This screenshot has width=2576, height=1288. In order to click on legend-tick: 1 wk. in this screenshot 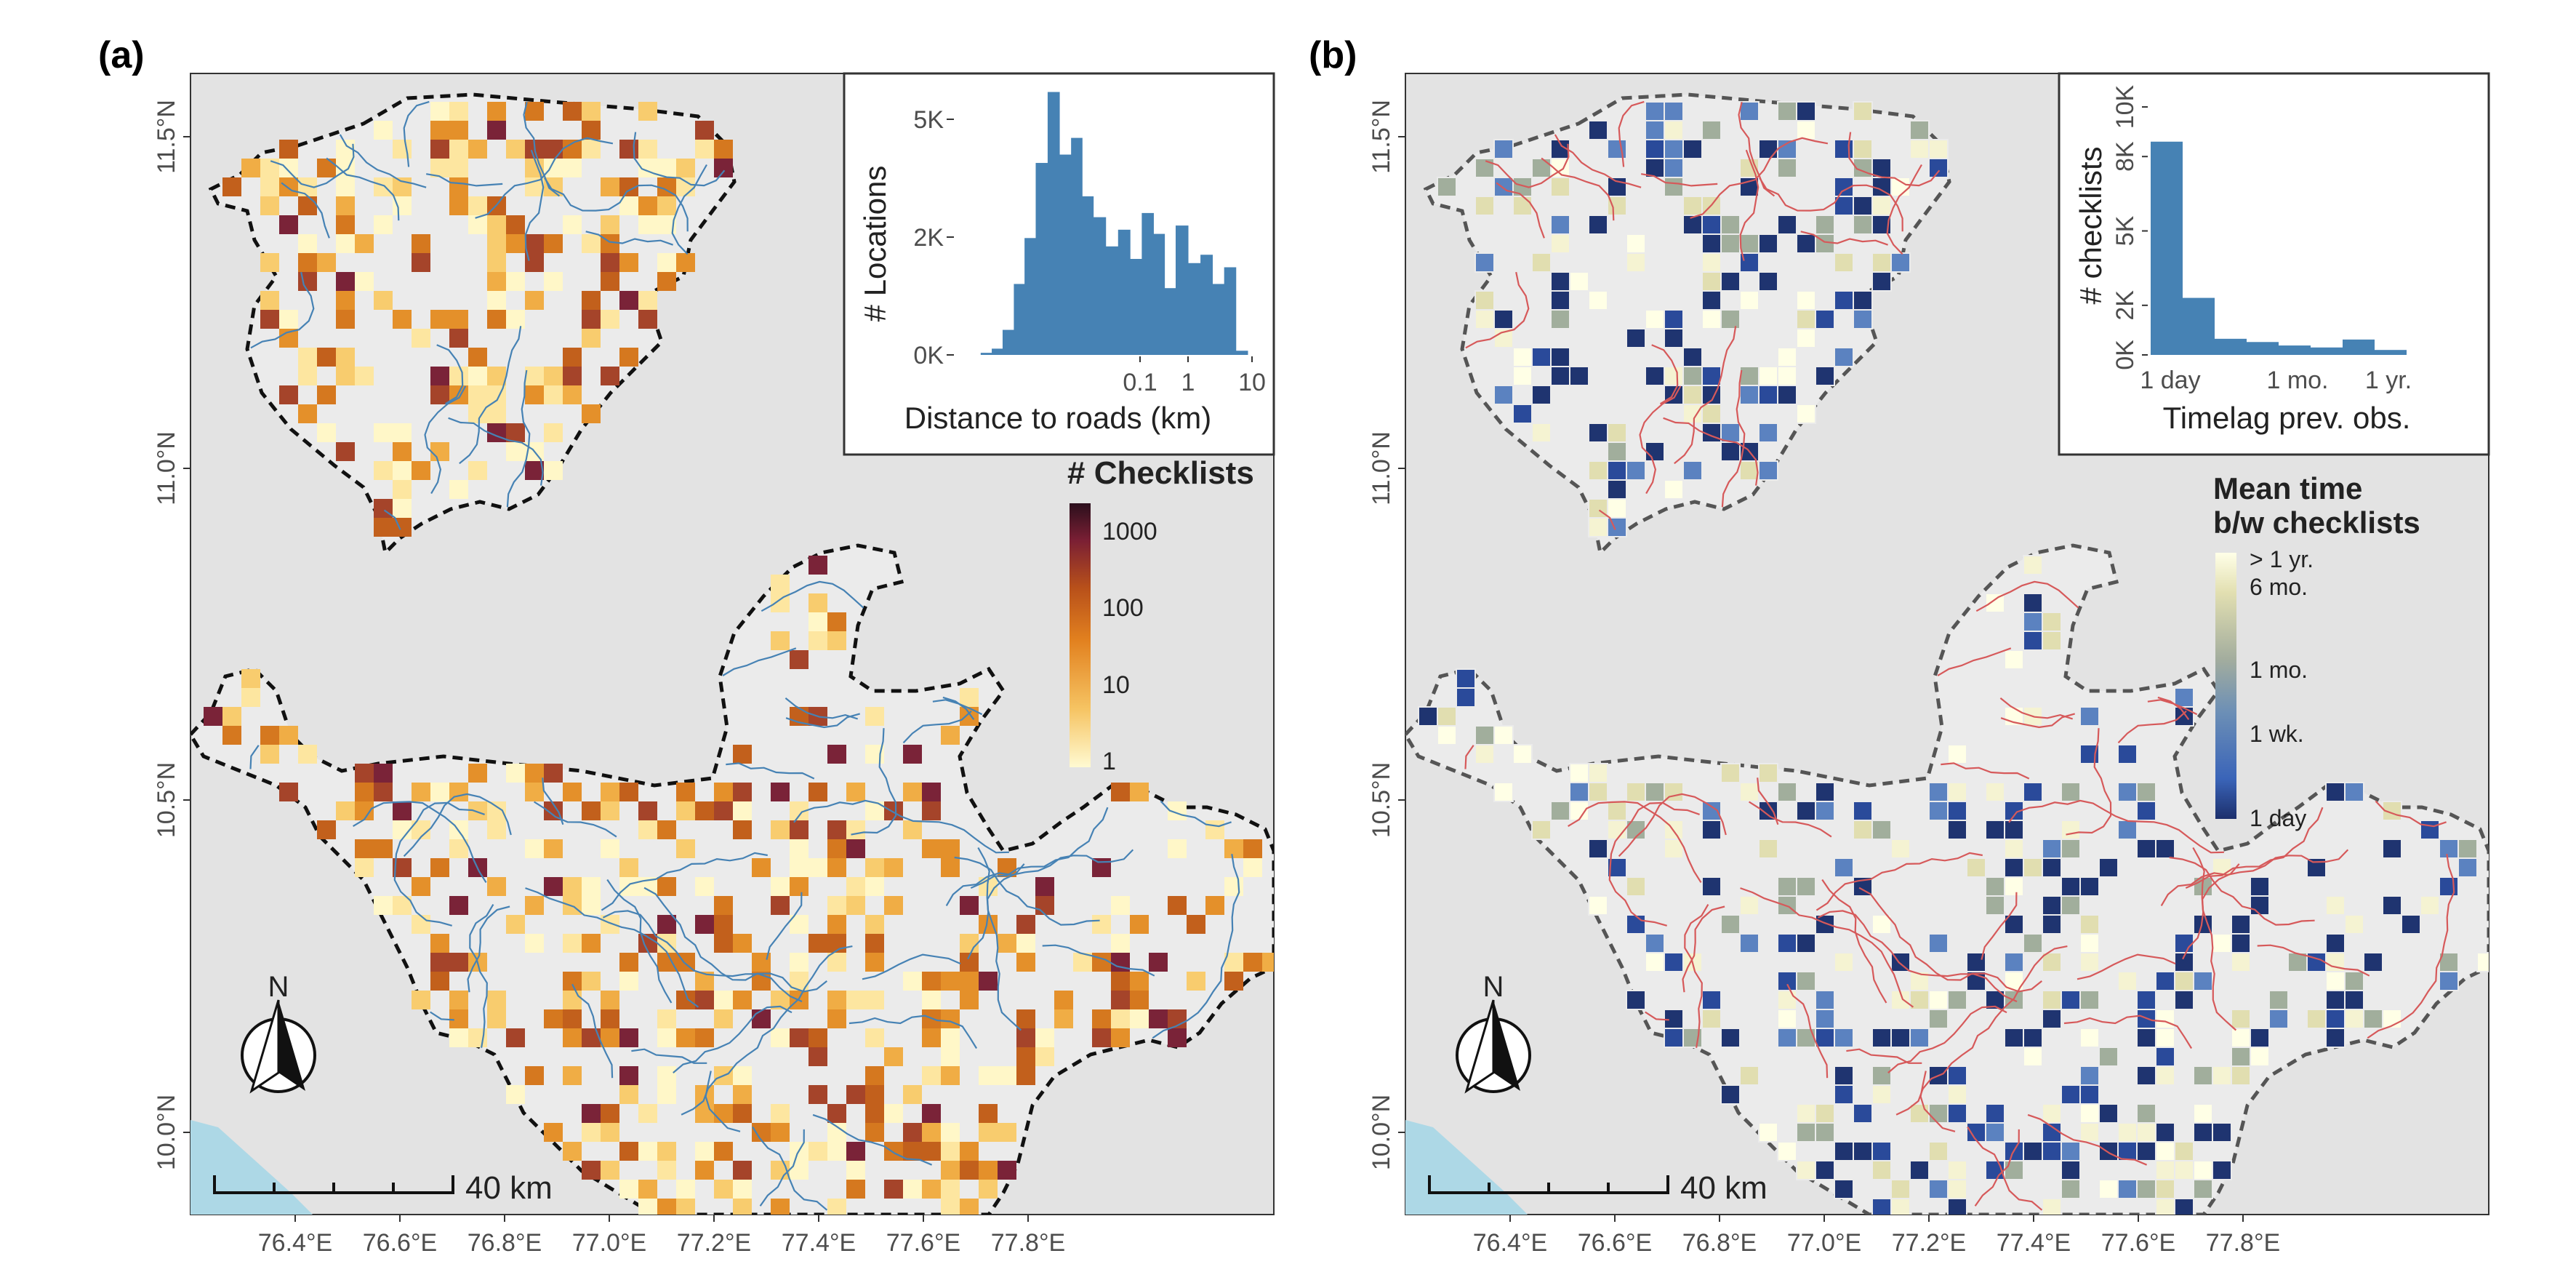, I will do `click(2277, 734)`.